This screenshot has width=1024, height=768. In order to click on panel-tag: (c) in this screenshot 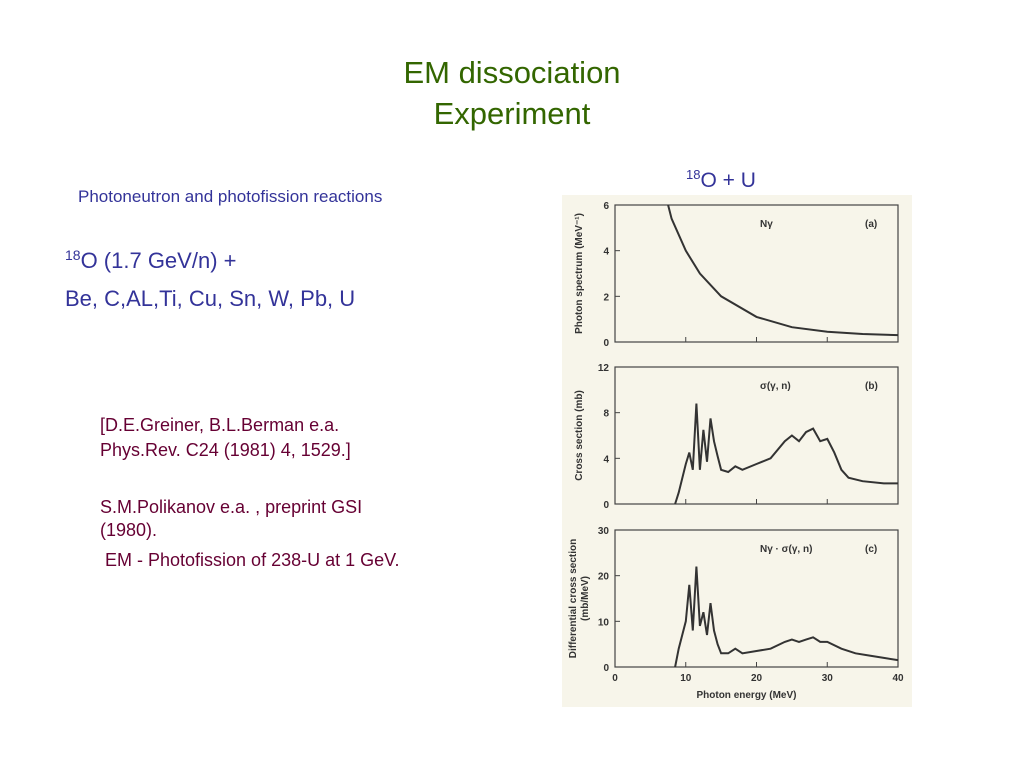, I will do `click(871, 549)`.